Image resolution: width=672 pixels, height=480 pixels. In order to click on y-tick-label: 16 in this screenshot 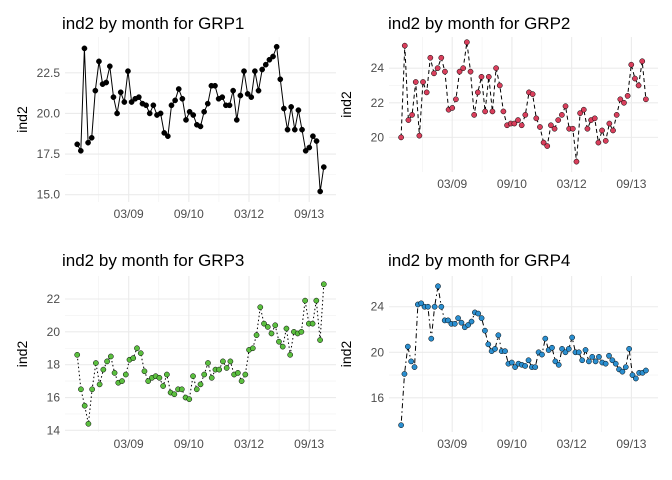, I will do `click(54, 398)`.